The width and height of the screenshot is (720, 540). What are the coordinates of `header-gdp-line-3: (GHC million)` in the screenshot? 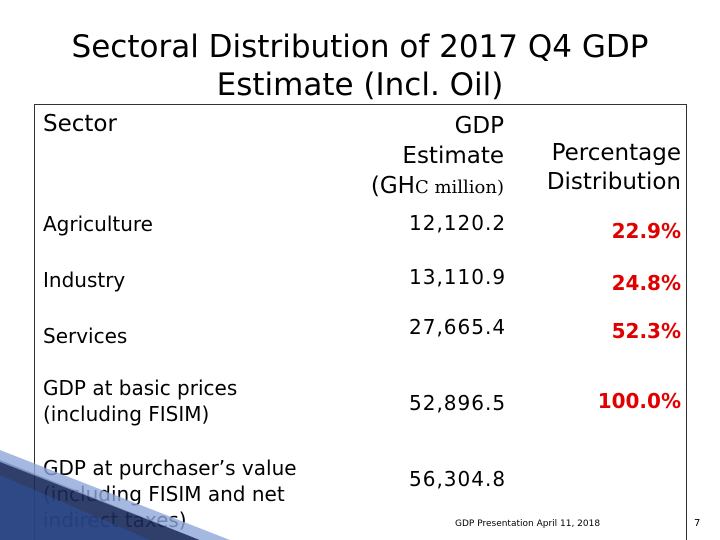 It's located at (414, 187).